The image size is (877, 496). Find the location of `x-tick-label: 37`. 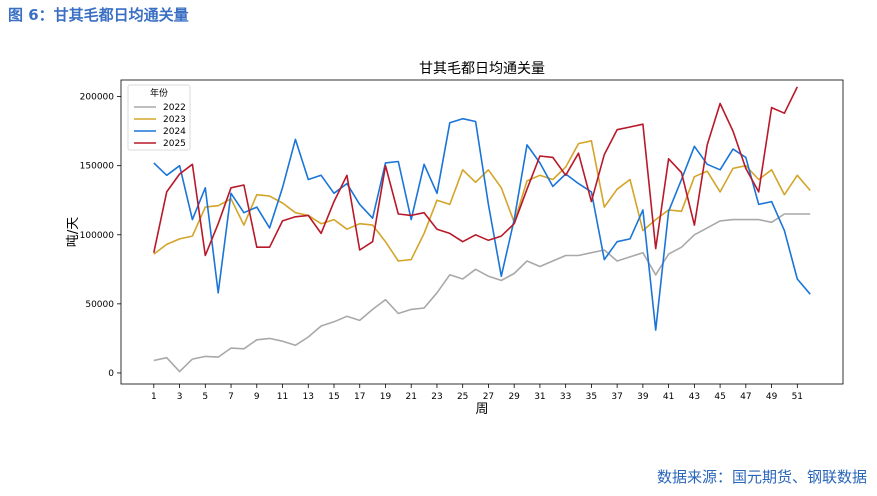

x-tick-label: 37 is located at coordinates (616, 397).